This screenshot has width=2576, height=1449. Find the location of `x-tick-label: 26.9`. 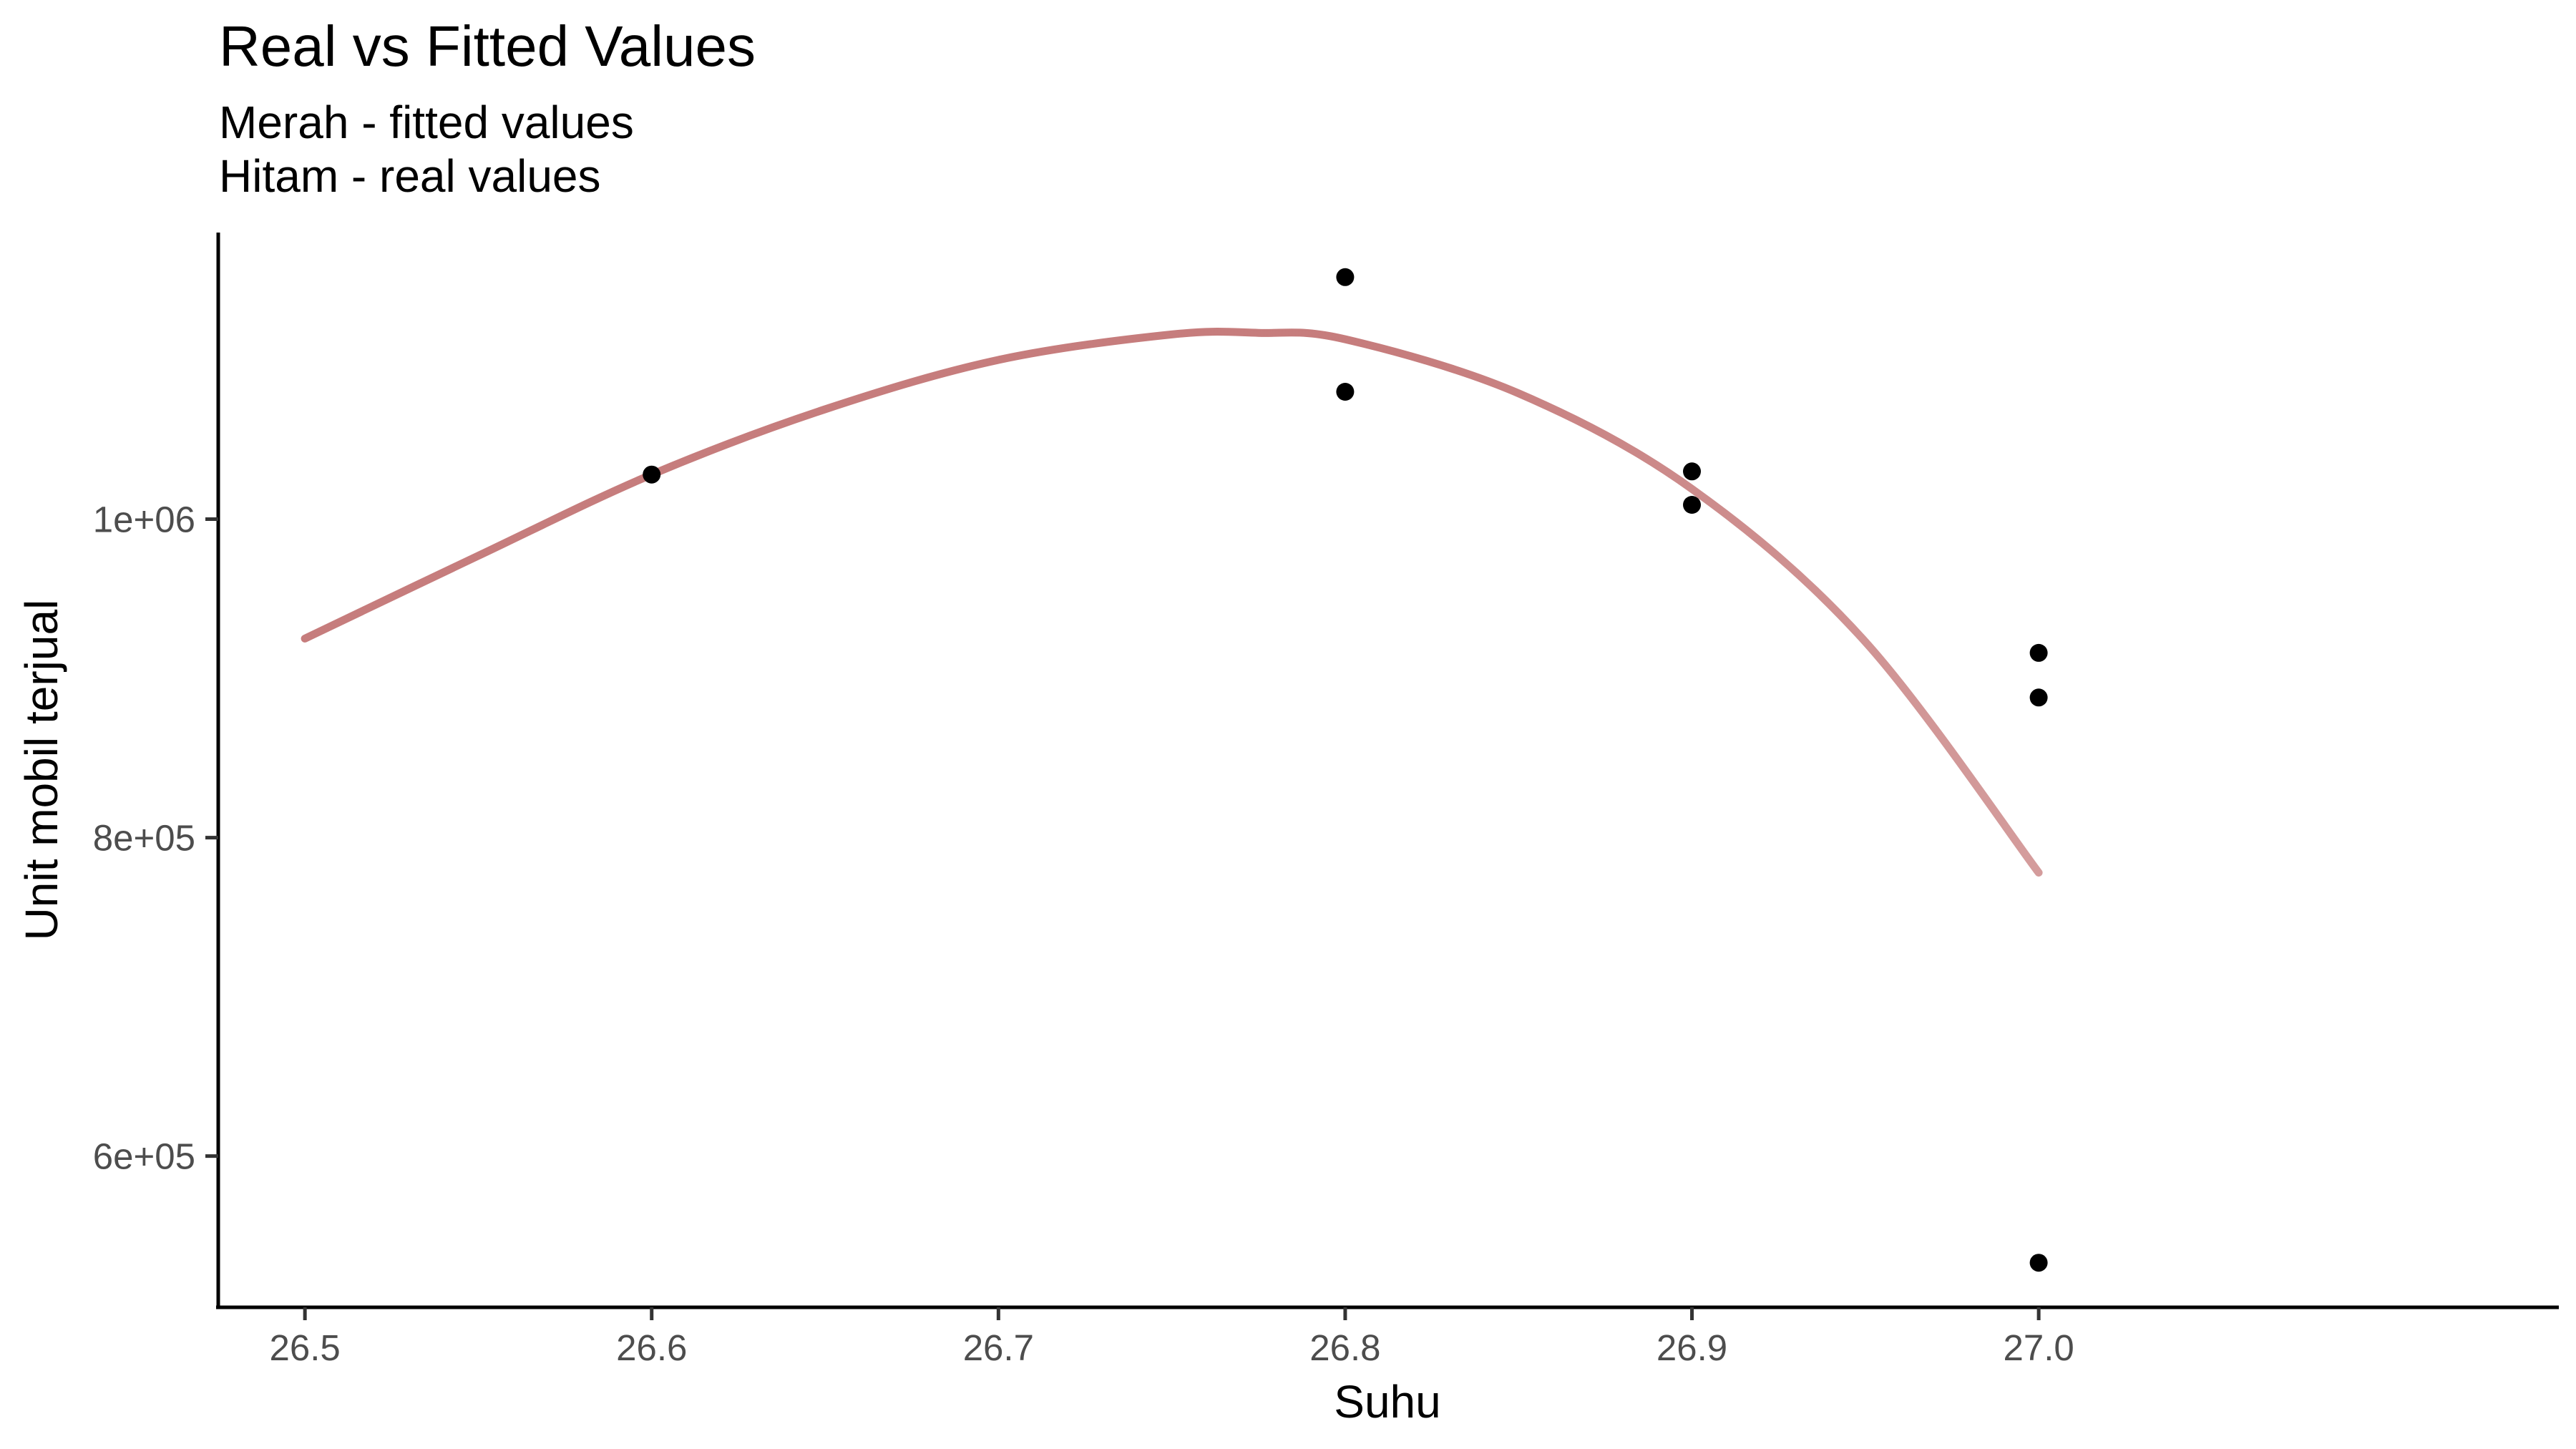

x-tick-label: 26.9 is located at coordinates (1692, 1347).